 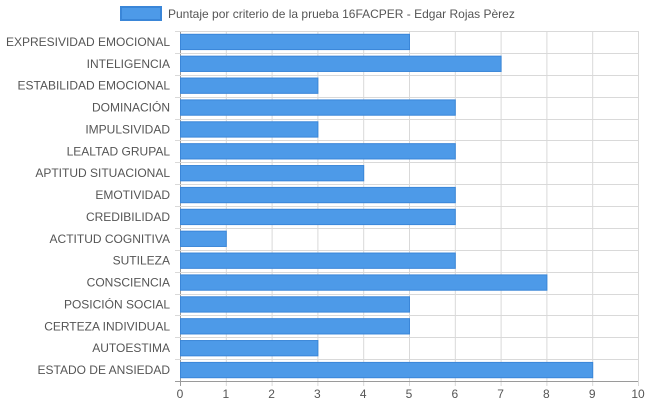 What do you see at coordinates (88, 42) in the screenshot?
I see `y-tick-label: EXPRESIVIDAD EMOCIONAL` at bounding box center [88, 42].